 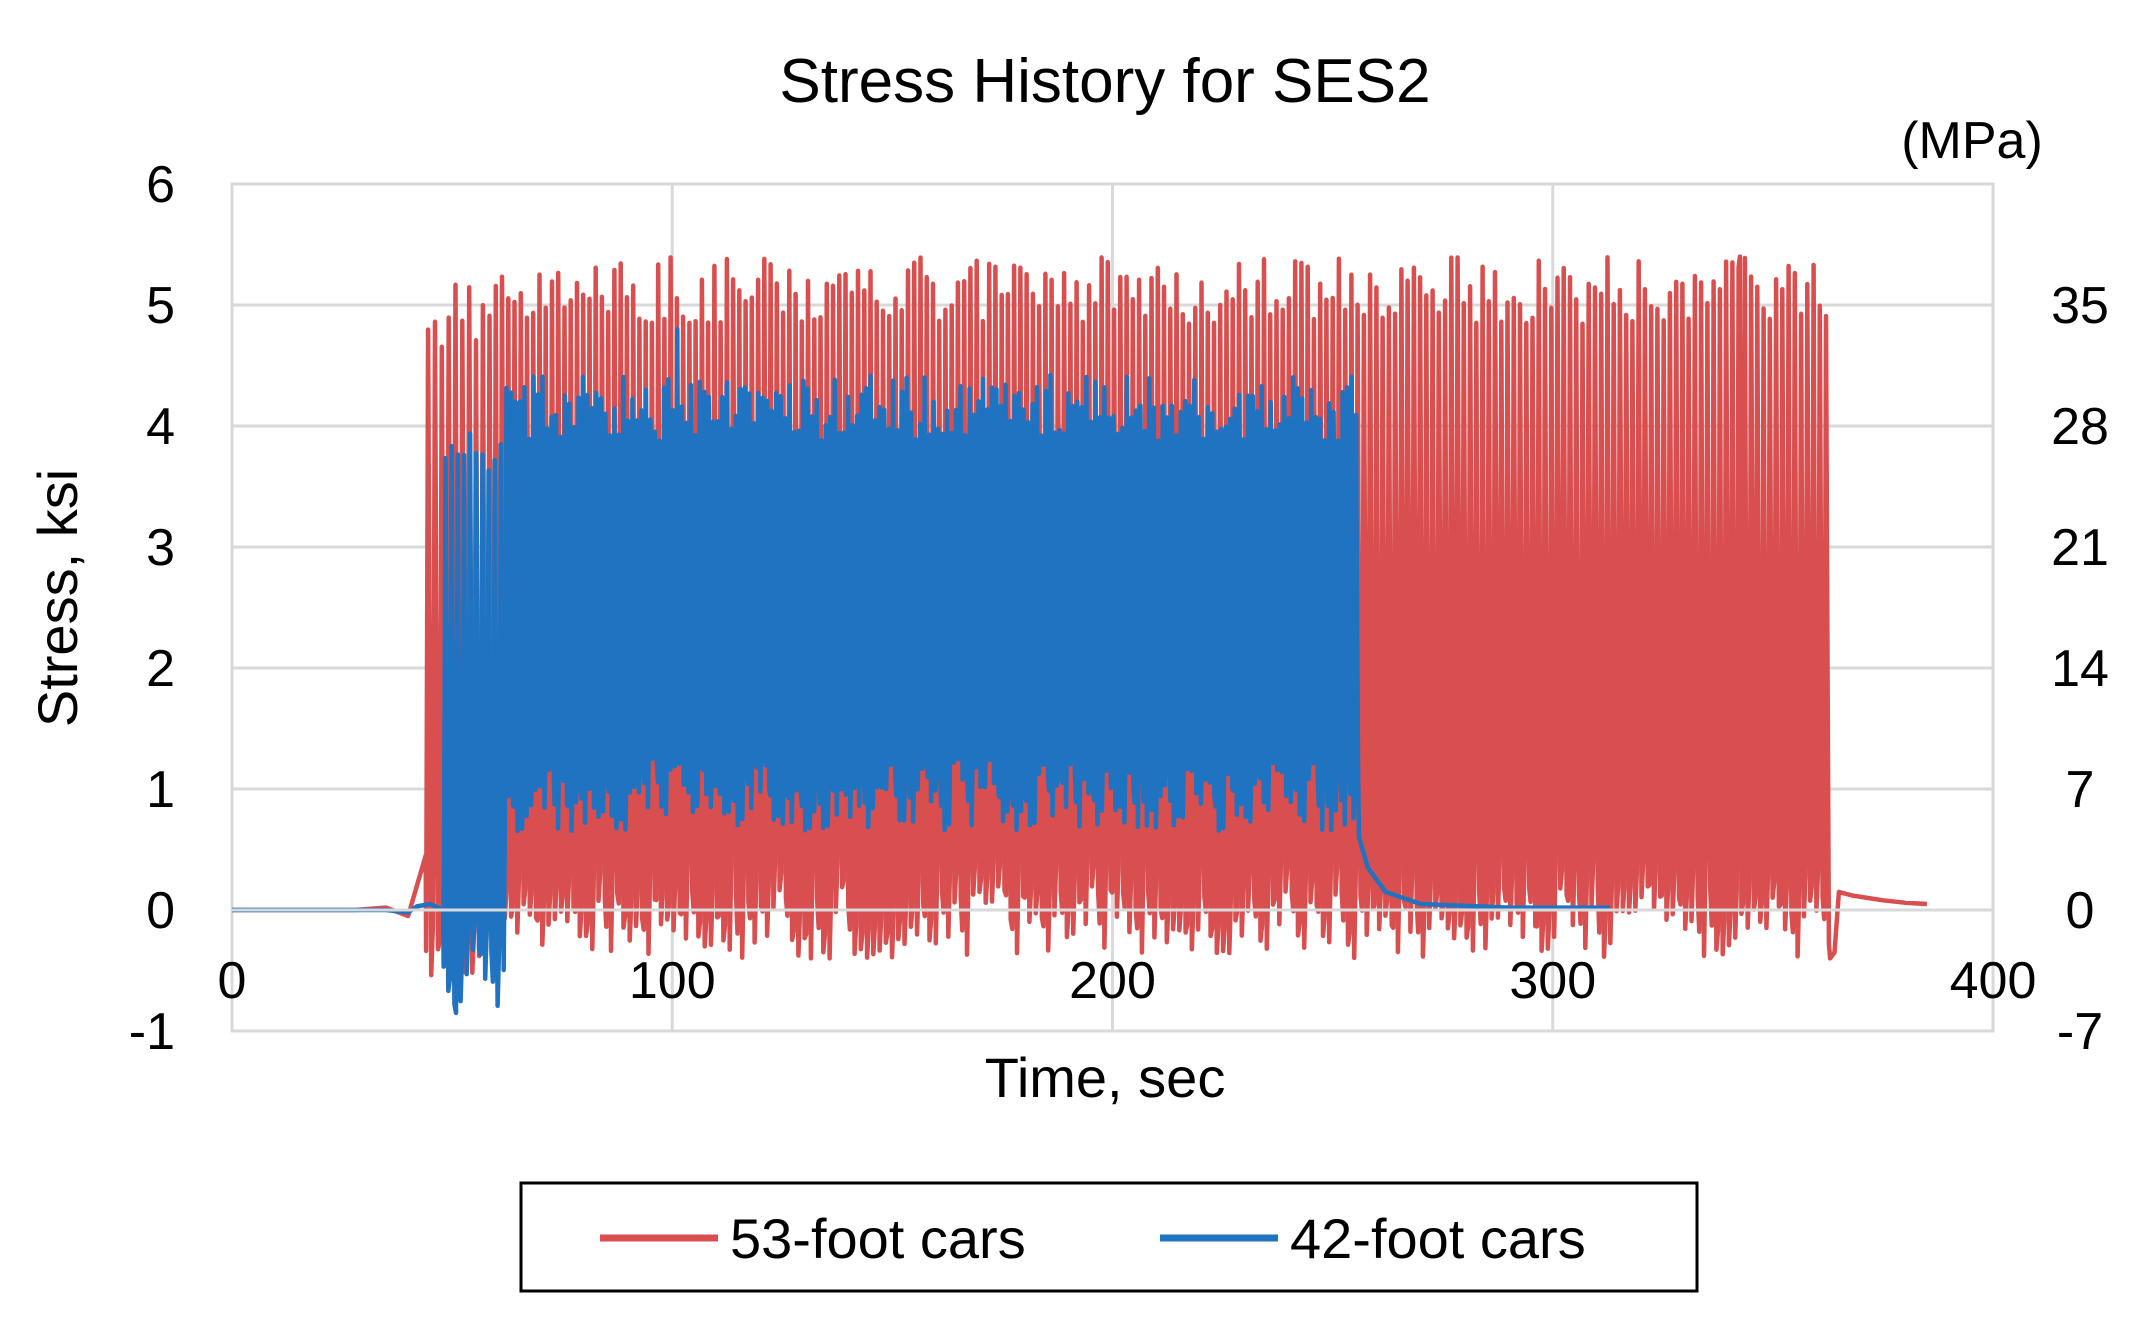 What do you see at coordinates (2080, 790) in the screenshot?
I see `y2-tick-label-7: 7` at bounding box center [2080, 790].